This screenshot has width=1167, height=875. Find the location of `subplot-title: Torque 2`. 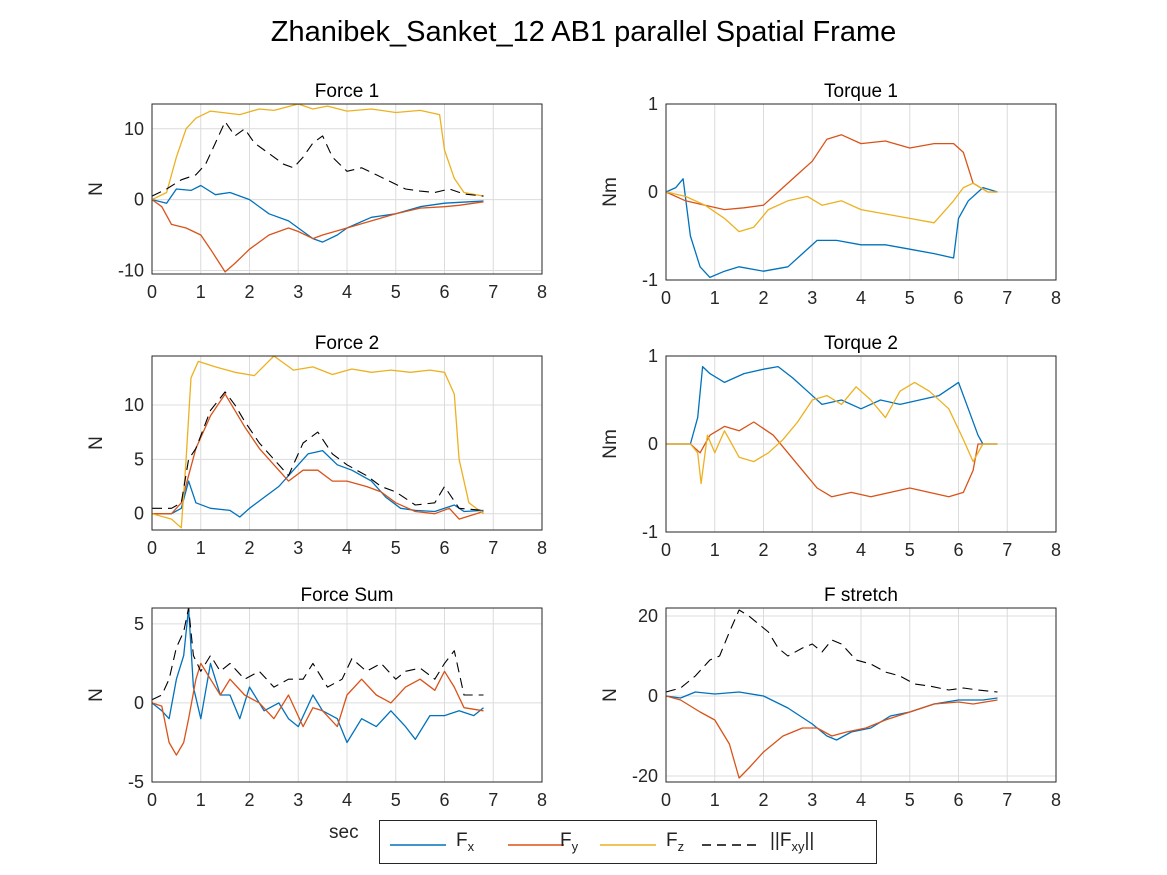

subplot-title: Torque 2 is located at coordinates (861, 343).